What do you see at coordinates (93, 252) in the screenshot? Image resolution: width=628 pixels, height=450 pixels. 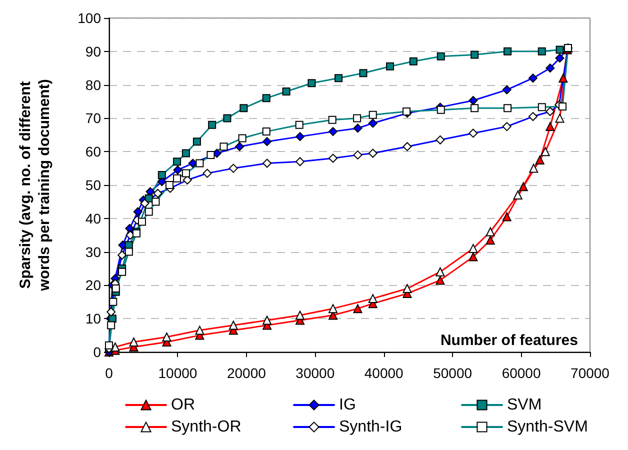 I see `y-tick-label: 30` at bounding box center [93, 252].